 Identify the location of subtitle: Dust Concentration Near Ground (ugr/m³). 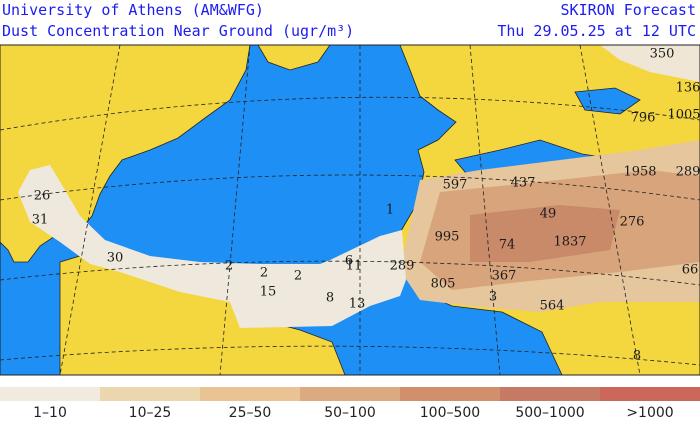
(178, 31).